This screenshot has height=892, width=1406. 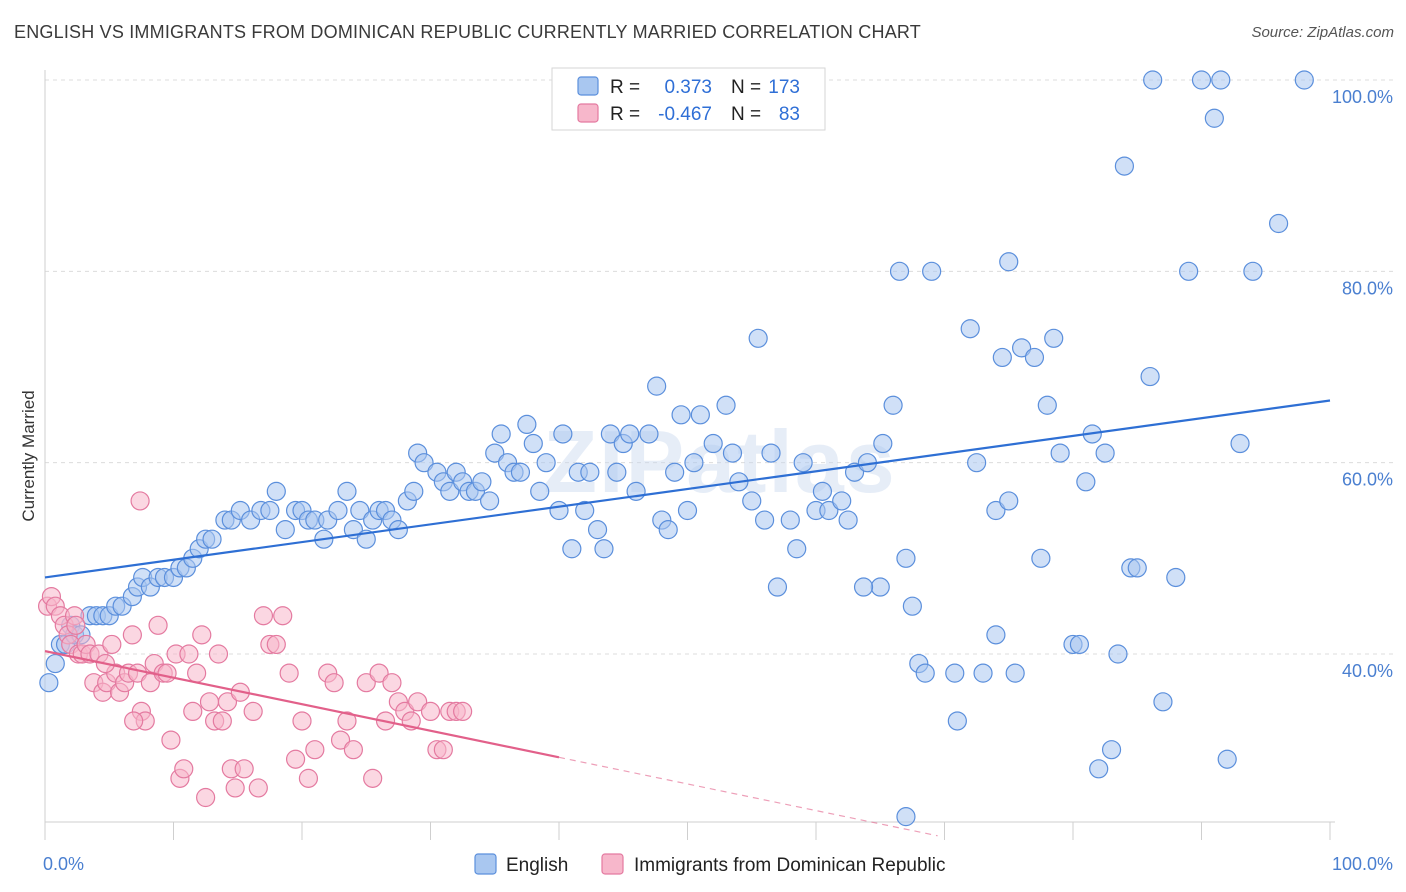 I want to click on bottom-legend-english: English, so click(x=537, y=865).